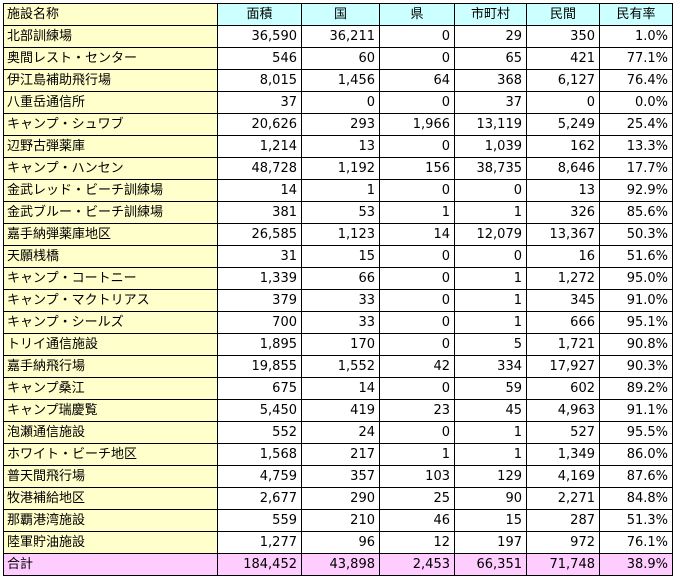 The image size is (675, 576). What do you see at coordinates (417, 520) in the screenshot?
I see `cell-prefecture: 46` at bounding box center [417, 520].